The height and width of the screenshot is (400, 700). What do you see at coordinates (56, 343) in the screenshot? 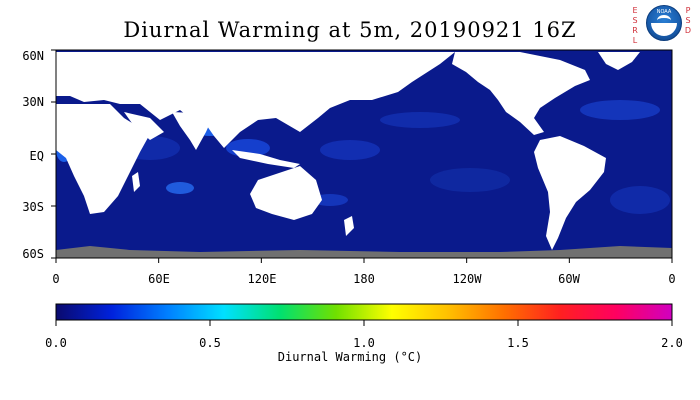
I see `colorbar-tick-label: 0.0` at bounding box center [56, 343].